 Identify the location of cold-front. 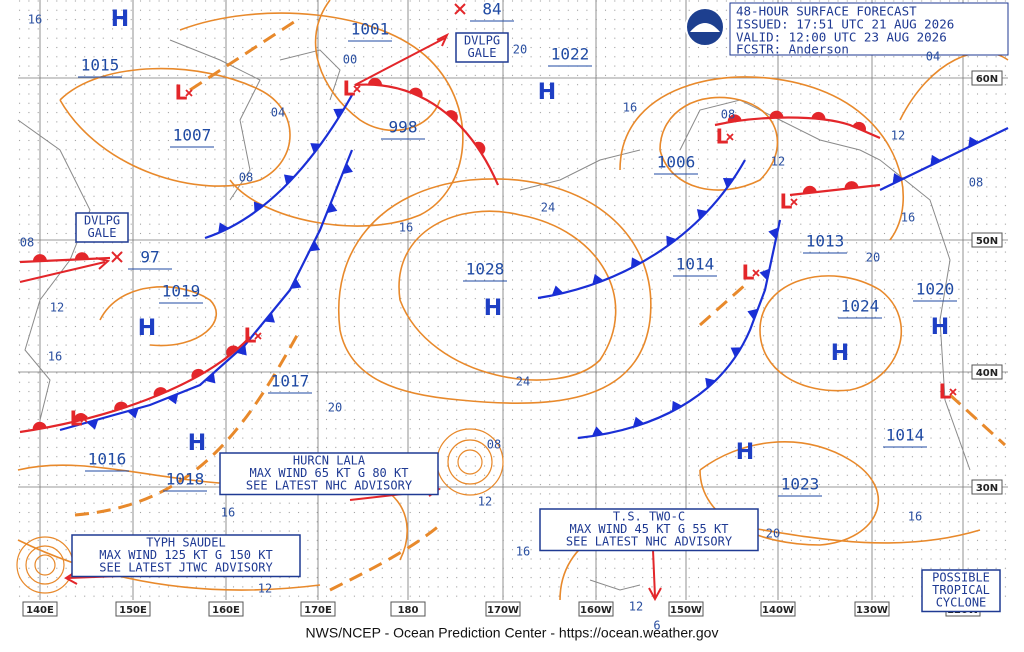
(679, 329).